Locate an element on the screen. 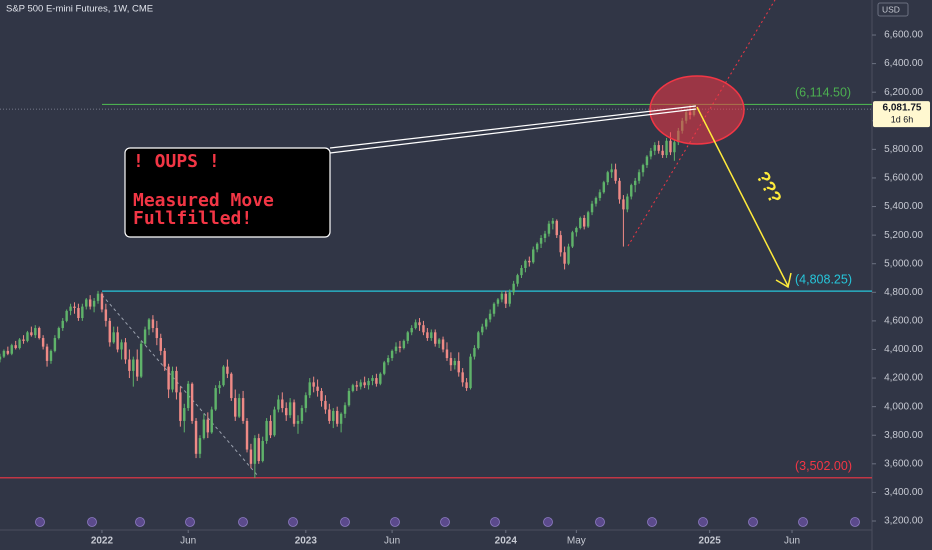  y-tick-label: 3,800.00 is located at coordinates (903, 435).